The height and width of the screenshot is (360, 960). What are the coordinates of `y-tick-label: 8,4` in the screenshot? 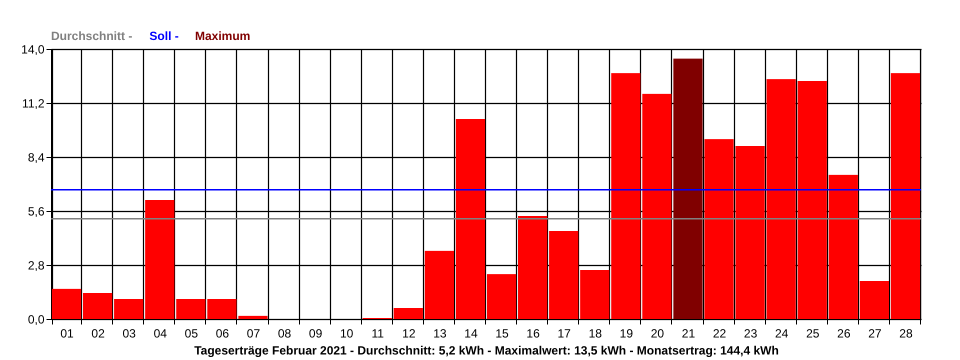 It's located at (36, 157).